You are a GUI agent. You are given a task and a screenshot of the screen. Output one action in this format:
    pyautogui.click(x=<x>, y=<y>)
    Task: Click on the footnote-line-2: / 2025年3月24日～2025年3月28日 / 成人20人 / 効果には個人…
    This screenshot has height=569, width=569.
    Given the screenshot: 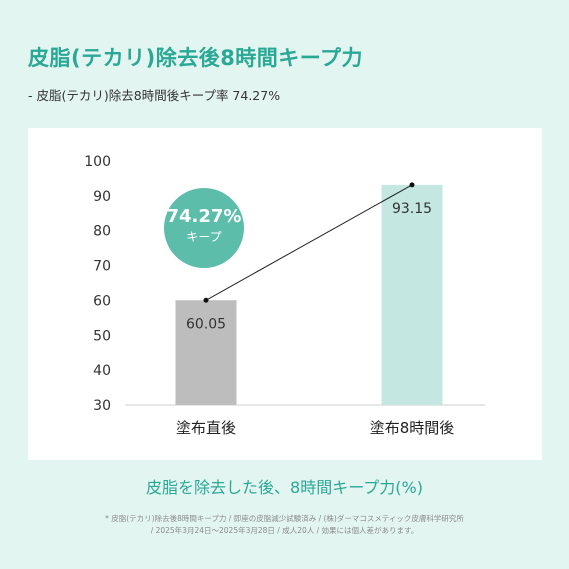 What is the action you would take?
    pyautogui.click(x=284, y=530)
    